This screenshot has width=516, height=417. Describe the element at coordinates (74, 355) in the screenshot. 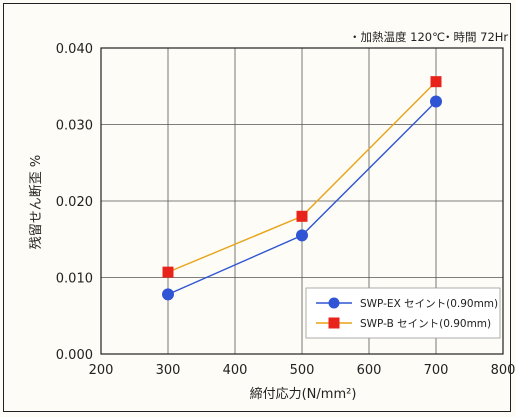

I see `y-tick-label: 0.000` at that location.